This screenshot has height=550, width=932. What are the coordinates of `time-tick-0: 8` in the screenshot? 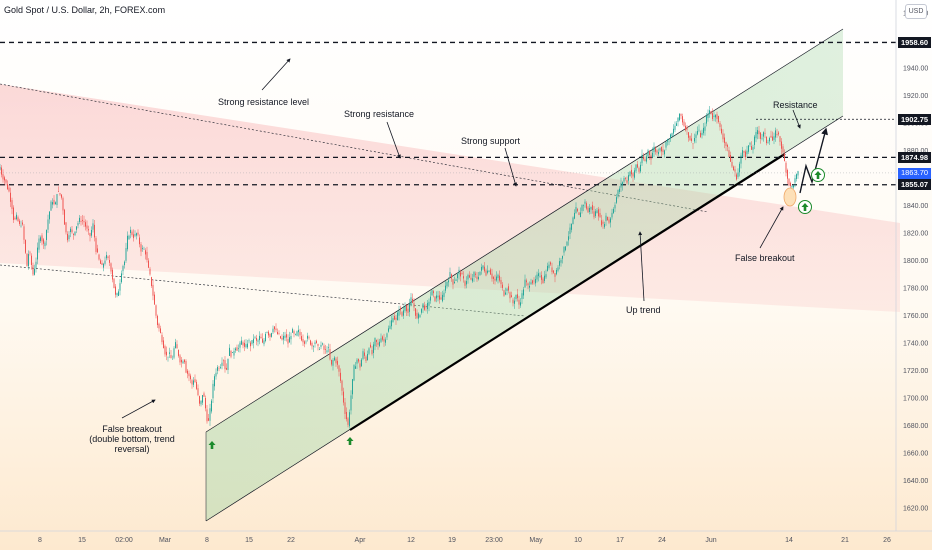 It's located at (40, 540).